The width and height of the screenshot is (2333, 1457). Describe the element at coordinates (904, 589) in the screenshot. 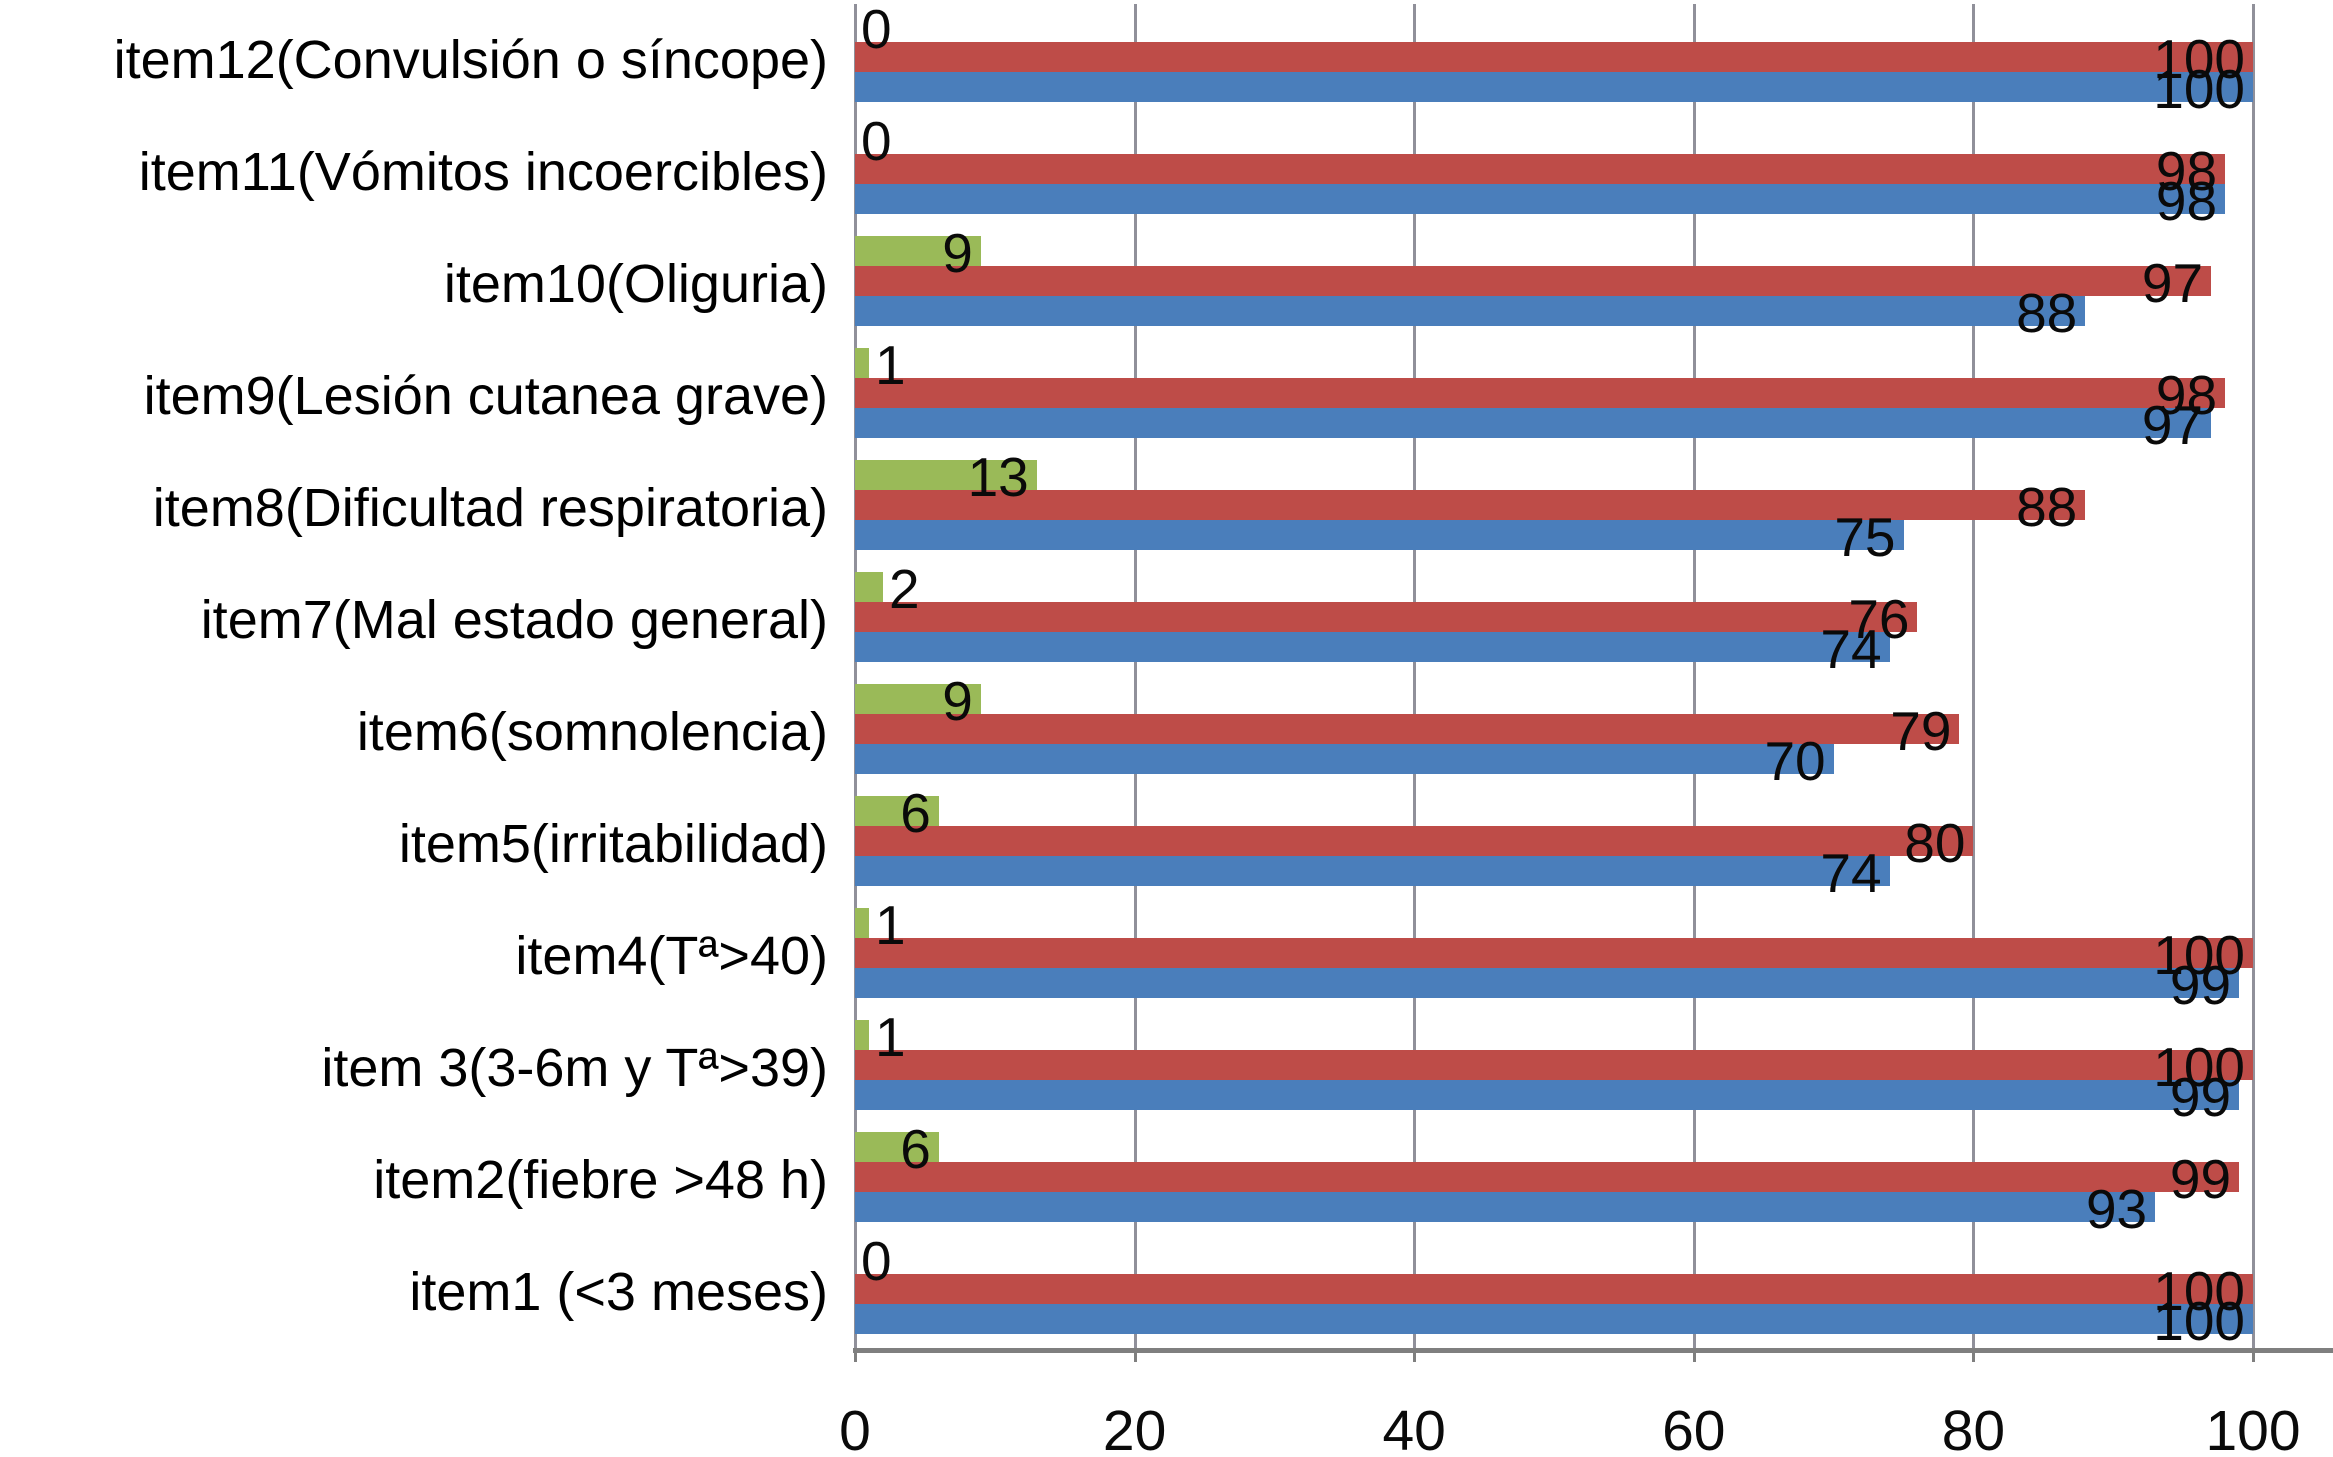

I see `value-label-green-7: 2` at that location.